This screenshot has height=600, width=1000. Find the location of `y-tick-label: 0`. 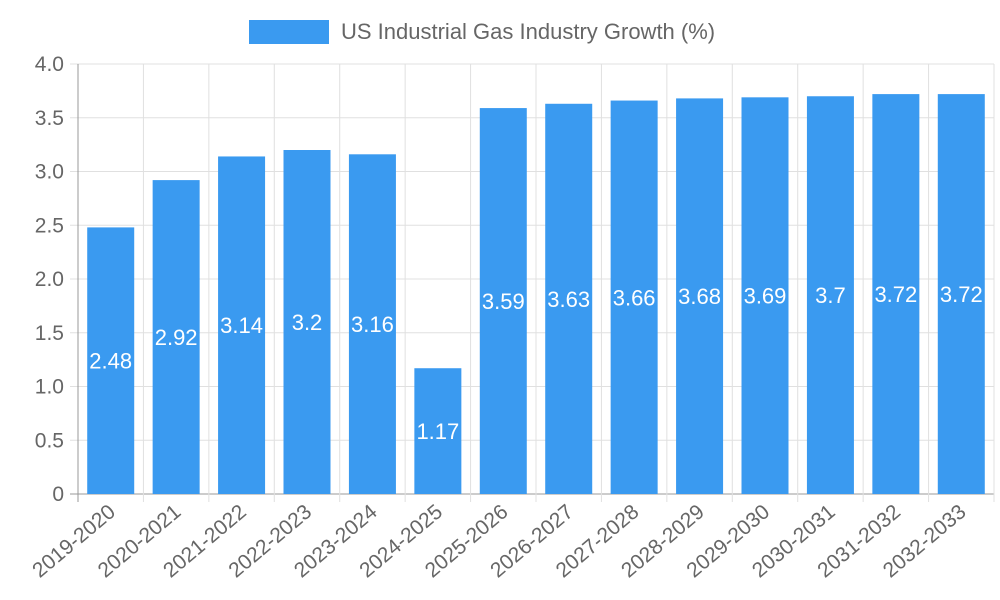

y-tick-label: 0 is located at coordinates (58, 494).